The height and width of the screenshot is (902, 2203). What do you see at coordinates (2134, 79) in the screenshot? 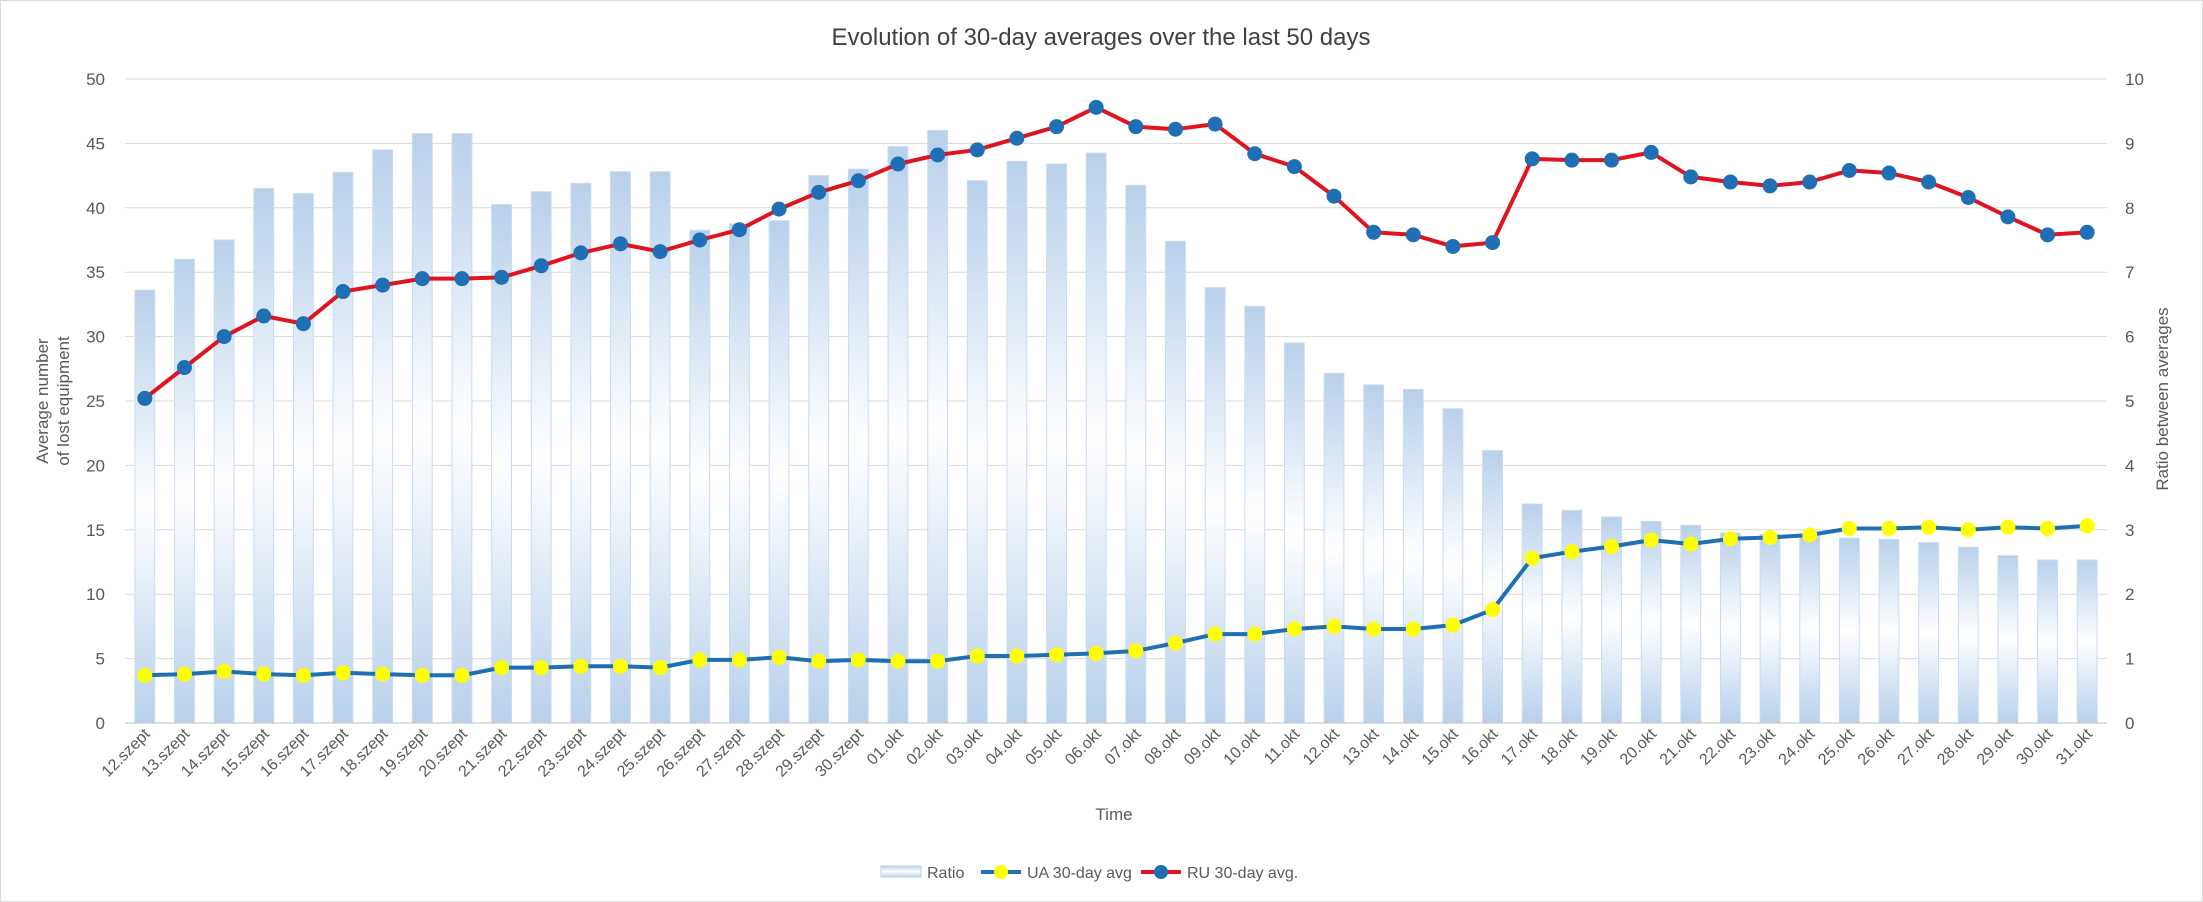
I see `y2-tick-label: 10` at bounding box center [2134, 79].